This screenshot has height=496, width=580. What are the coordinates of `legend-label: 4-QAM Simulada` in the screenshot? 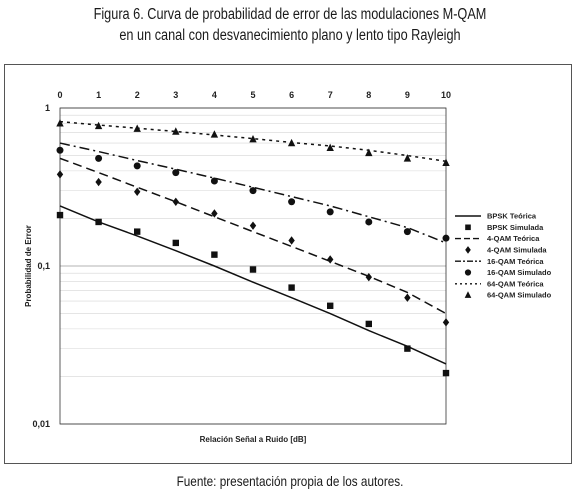 It's located at (517, 250).